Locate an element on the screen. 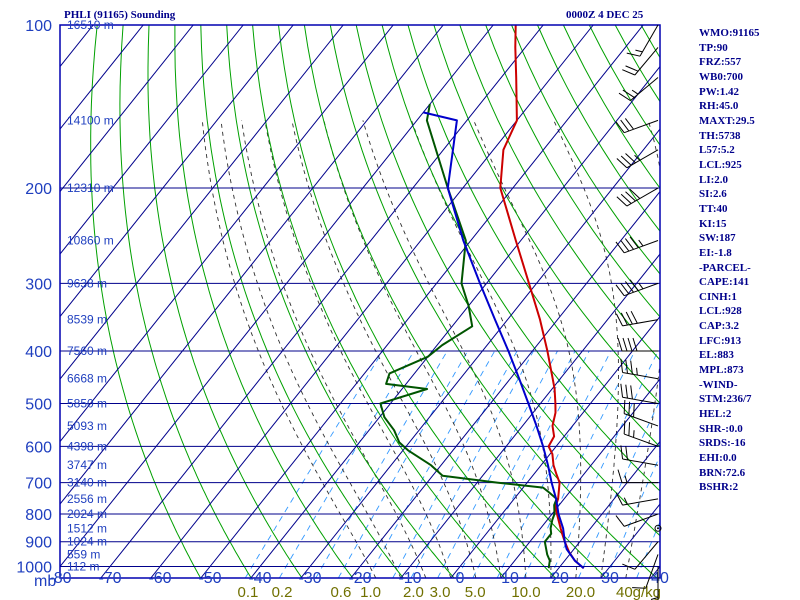 The image size is (800, 600). temperature-tick-40: 40 is located at coordinates (660, 578).